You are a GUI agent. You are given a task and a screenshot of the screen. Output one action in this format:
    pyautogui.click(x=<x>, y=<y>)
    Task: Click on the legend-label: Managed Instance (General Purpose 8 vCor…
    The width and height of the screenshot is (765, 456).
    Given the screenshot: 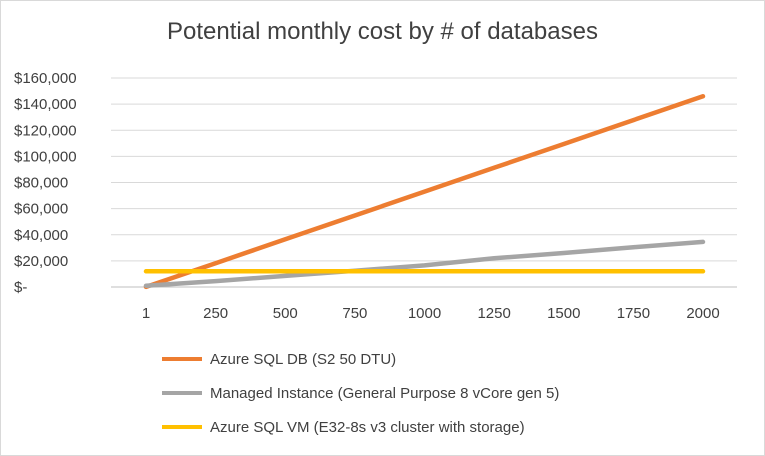 What is the action you would take?
    pyautogui.click(x=385, y=393)
    